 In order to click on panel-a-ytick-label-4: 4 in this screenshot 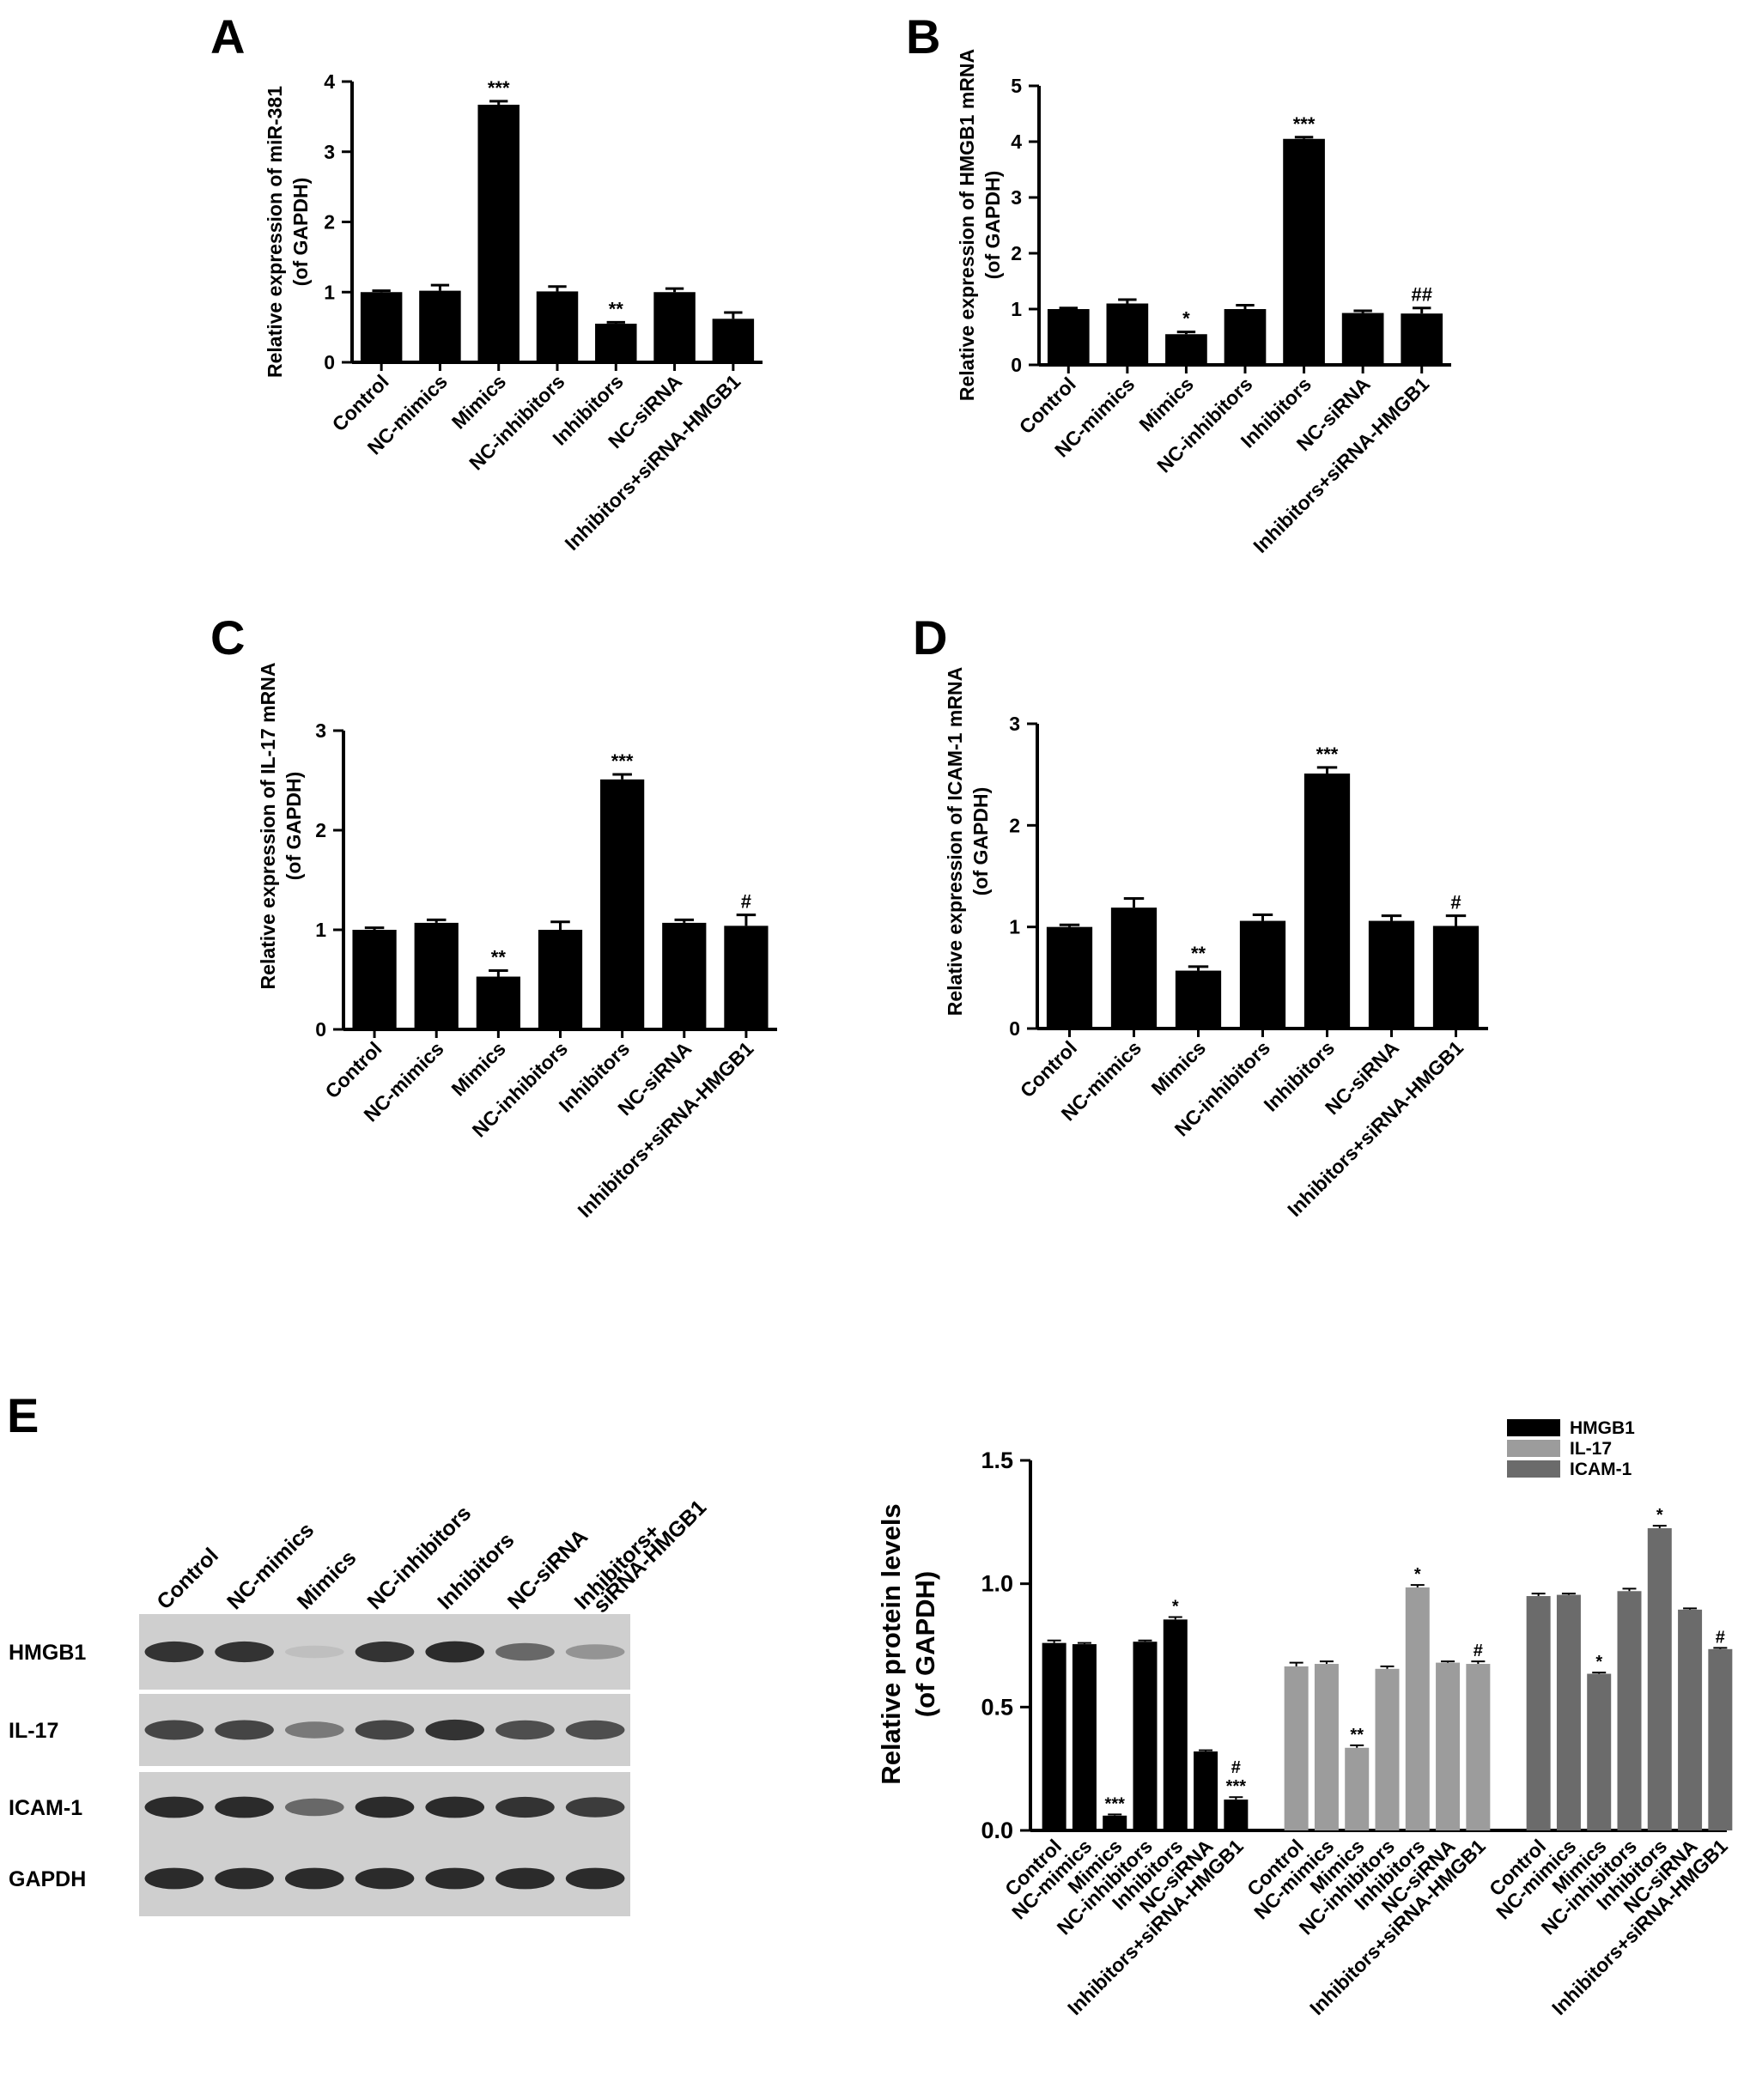, I will do `click(329, 81)`.